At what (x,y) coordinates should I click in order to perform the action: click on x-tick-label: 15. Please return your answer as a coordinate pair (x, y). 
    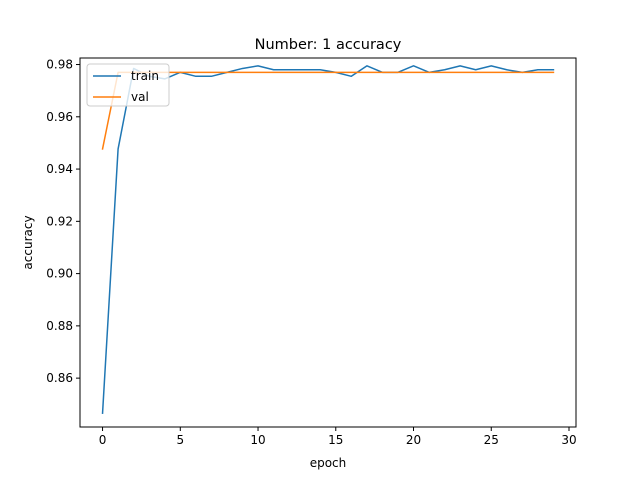
    Looking at the image, I should click on (335, 440).